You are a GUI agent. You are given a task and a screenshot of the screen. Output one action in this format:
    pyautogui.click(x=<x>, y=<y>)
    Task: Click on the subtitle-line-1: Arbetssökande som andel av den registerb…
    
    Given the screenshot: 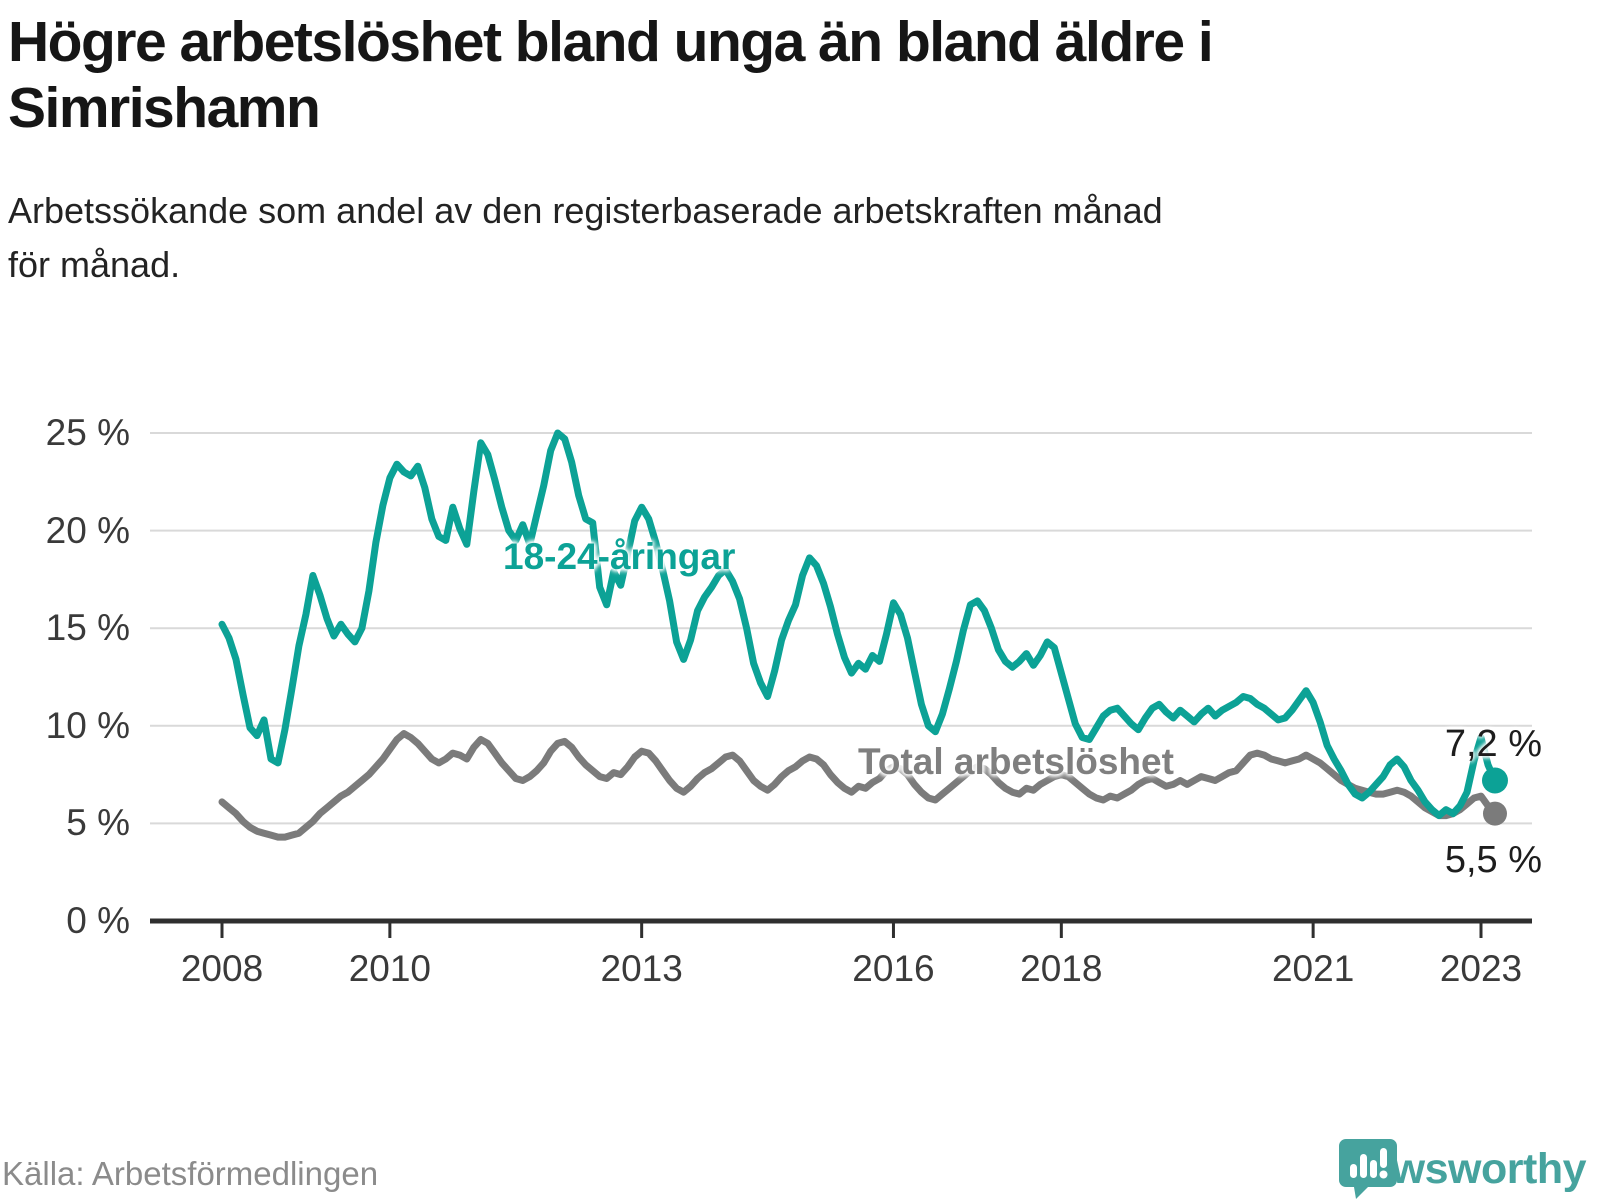 What is the action you would take?
    pyautogui.click(x=585, y=210)
    